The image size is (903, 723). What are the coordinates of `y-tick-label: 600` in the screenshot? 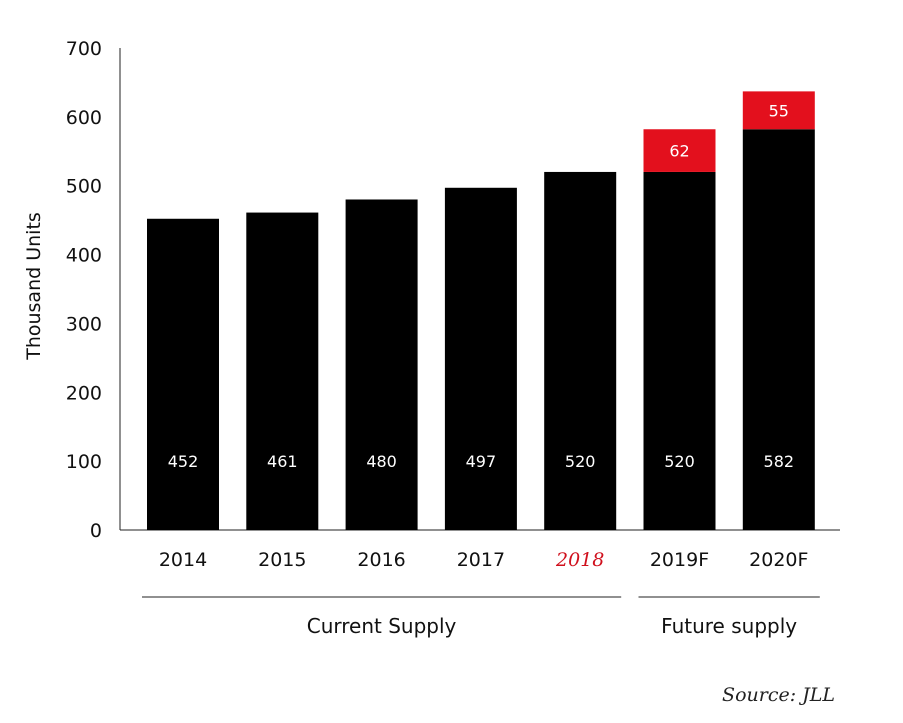 It's located at (84, 118).